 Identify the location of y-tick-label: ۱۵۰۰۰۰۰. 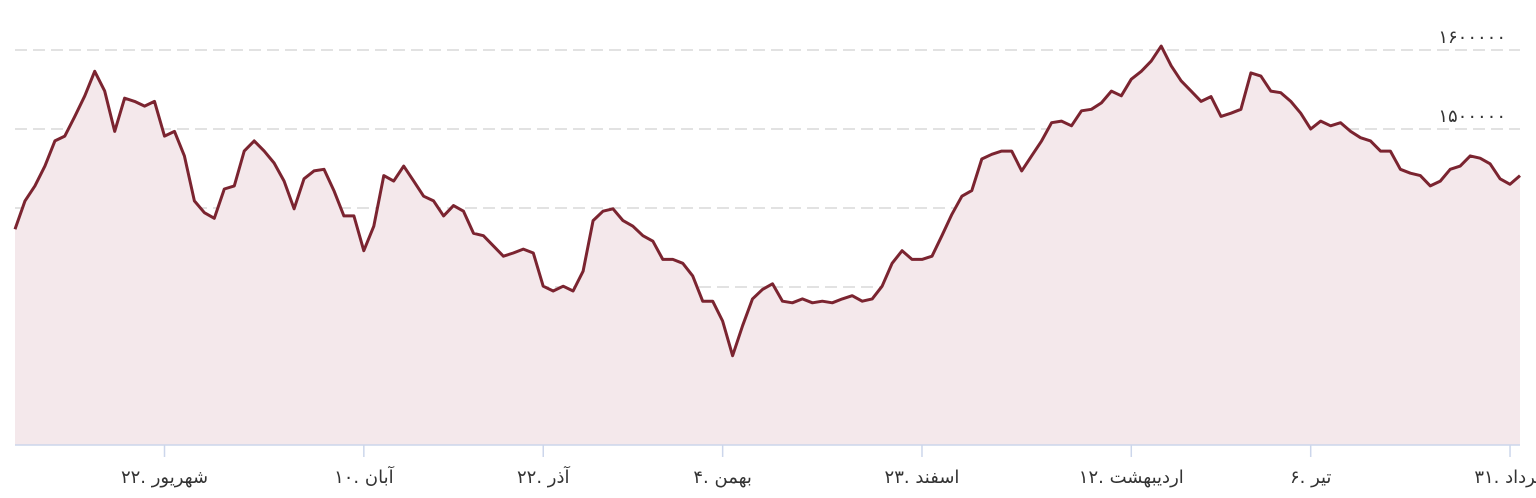
(1472, 116).